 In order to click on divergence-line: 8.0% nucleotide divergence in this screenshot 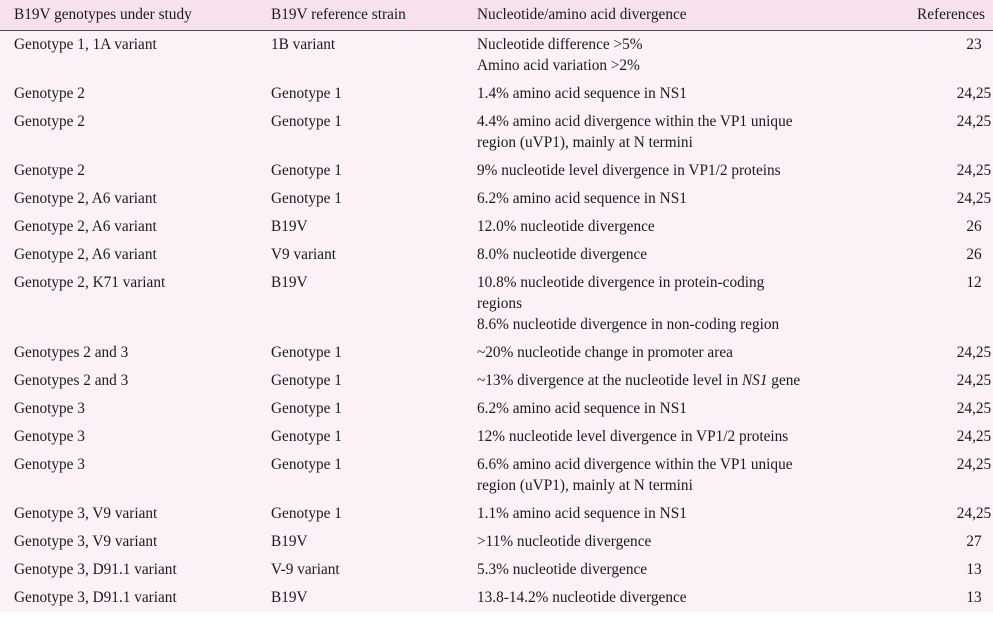, I will do `click(562, 254)`.